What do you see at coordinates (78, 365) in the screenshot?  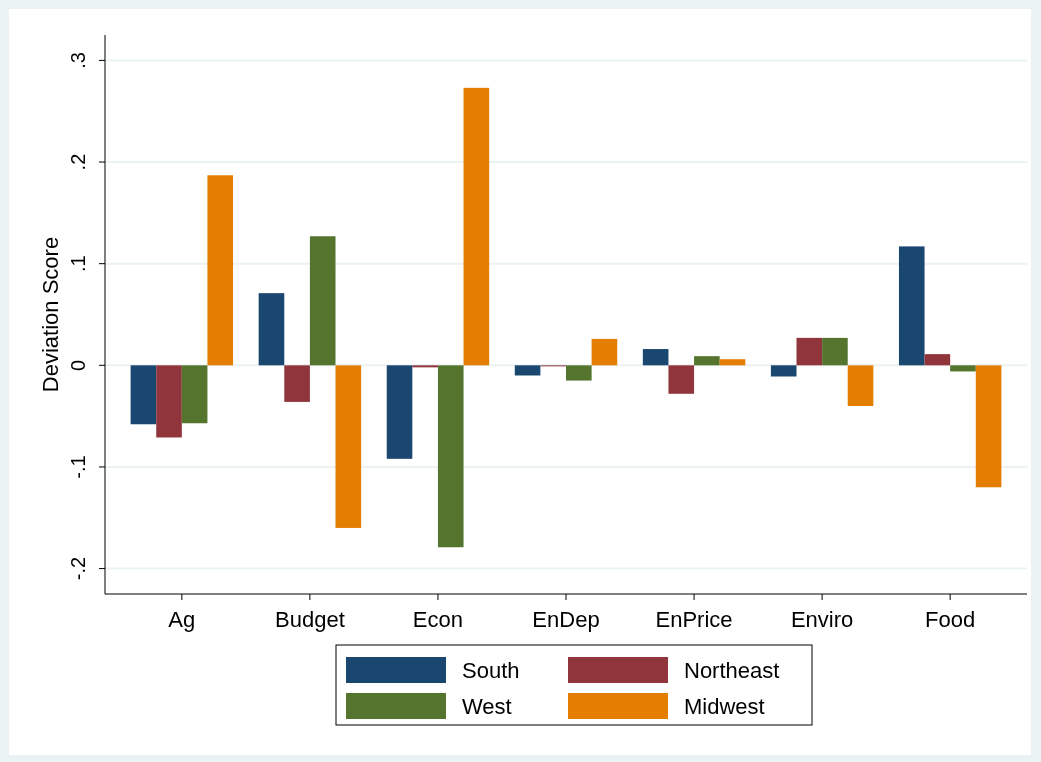 I see `y-tick-label: 0` at bounding box center [78, 365].